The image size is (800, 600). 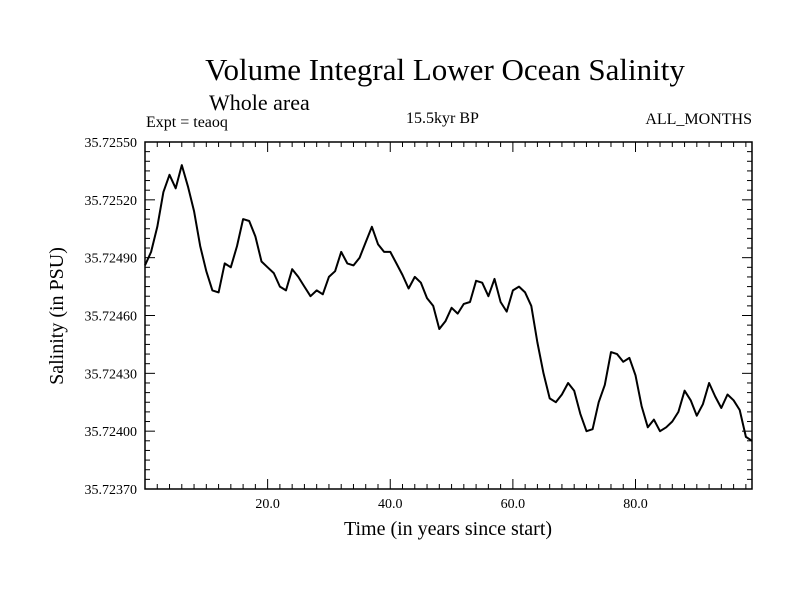 I want to click on y-tick-label: 35.72520, so click(x=111, y=201).